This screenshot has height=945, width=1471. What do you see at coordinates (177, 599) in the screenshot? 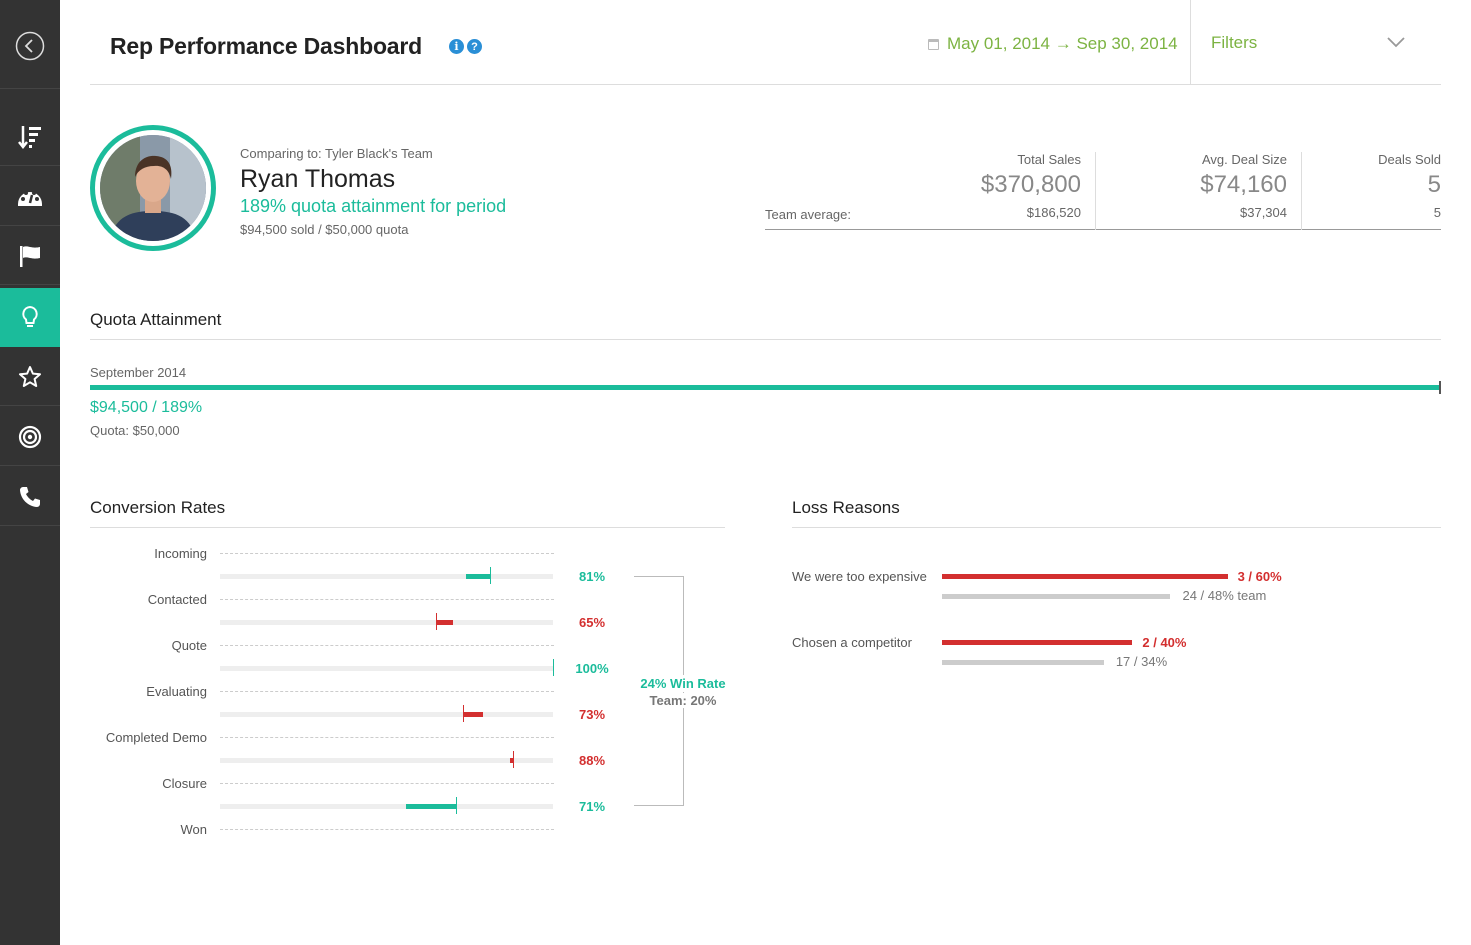
I see `stage-label: Contacted` at bounding box center [177, 599].